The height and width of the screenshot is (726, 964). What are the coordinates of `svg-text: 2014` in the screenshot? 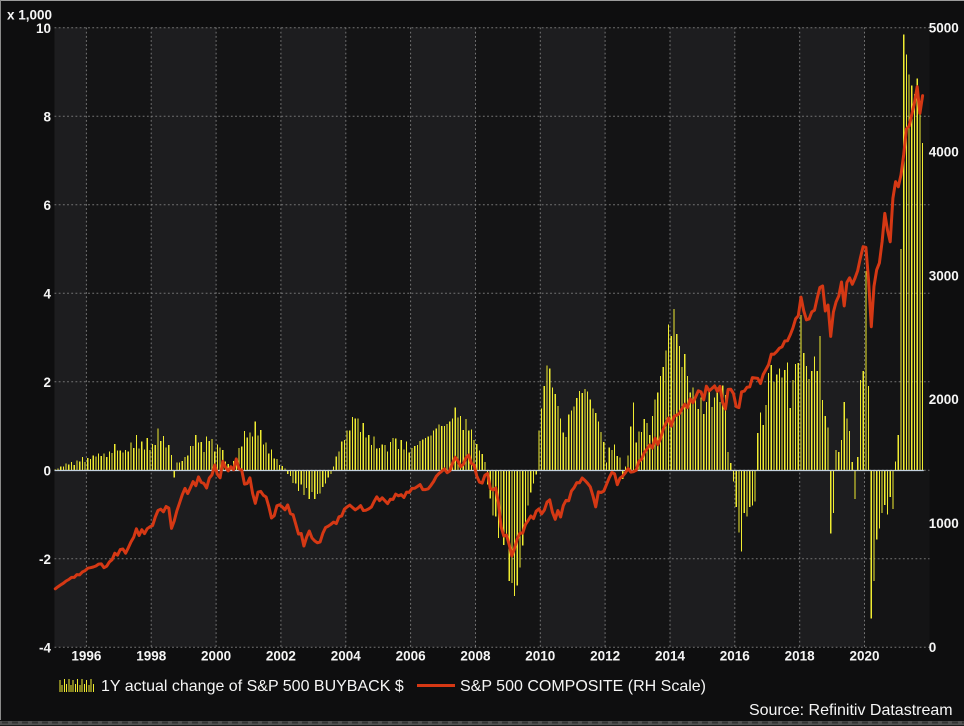 It's located at (670, 656).